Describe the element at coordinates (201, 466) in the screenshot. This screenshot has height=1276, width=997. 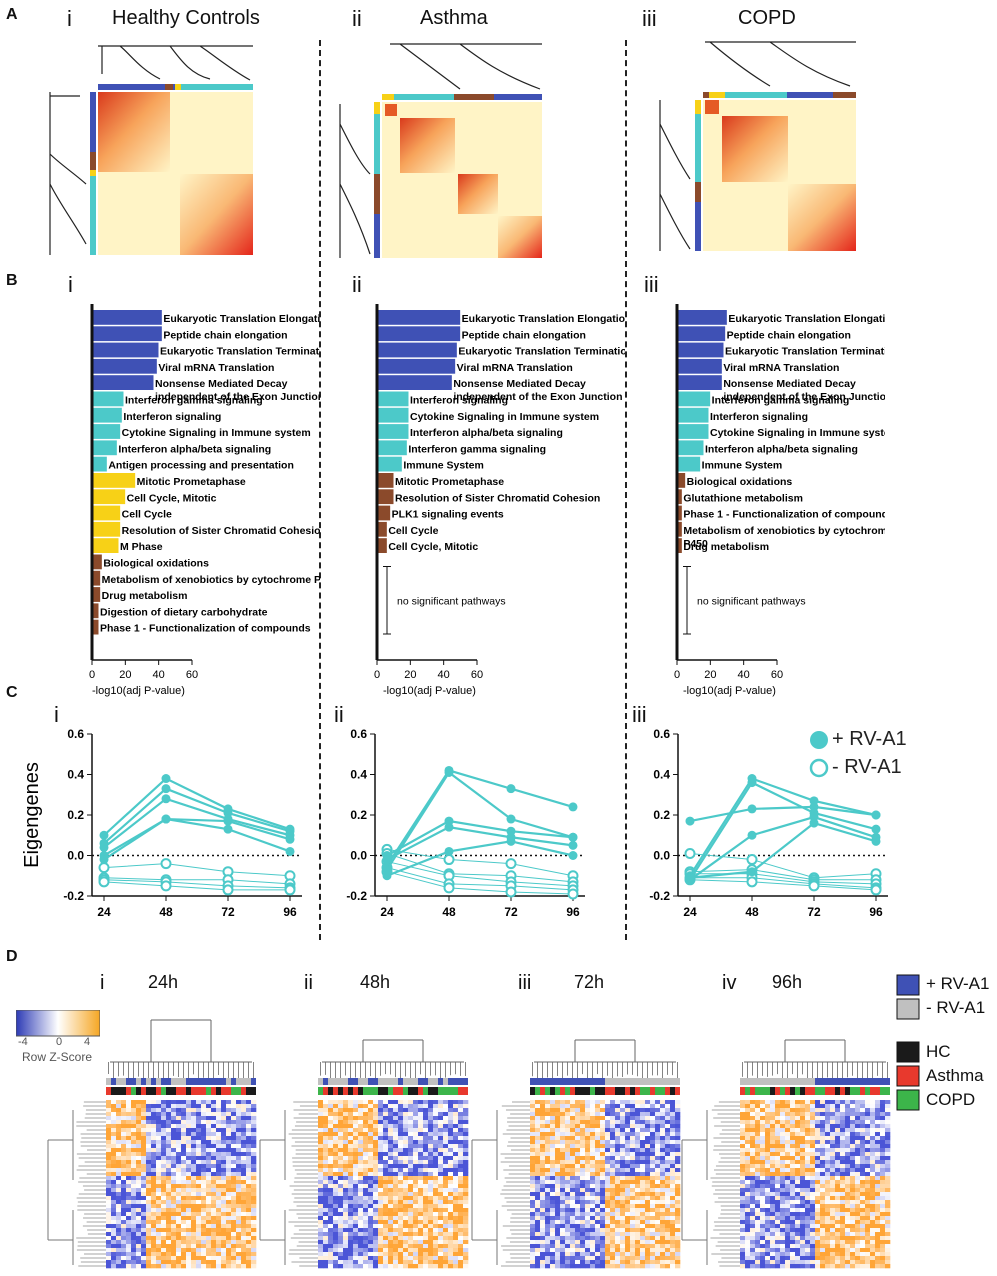
I see `bar-label: Antigen processing and presentation` at that location.